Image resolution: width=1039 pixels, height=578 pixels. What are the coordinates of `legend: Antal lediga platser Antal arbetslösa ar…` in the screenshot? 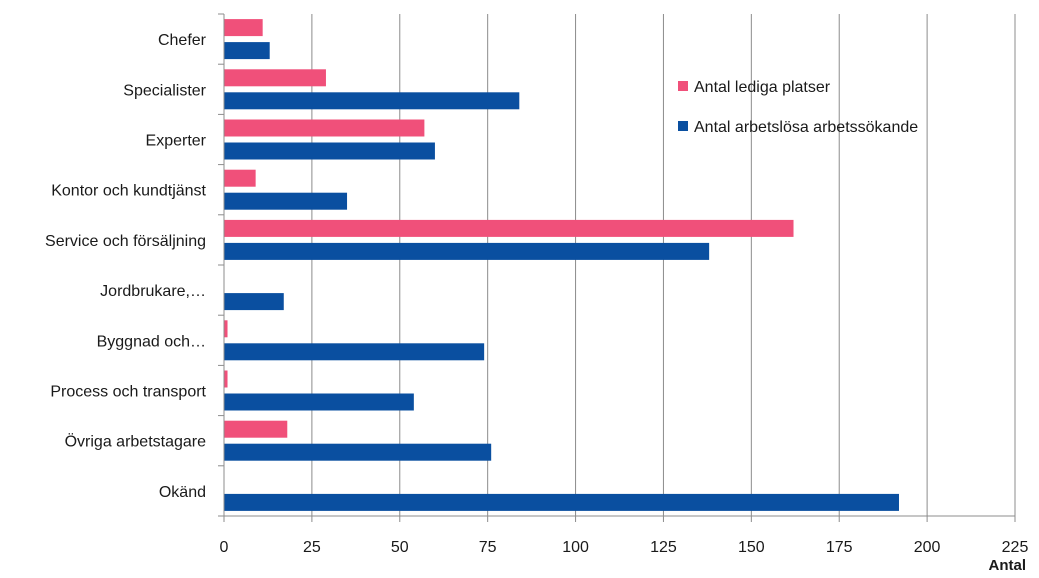 It's located at (798, 107).